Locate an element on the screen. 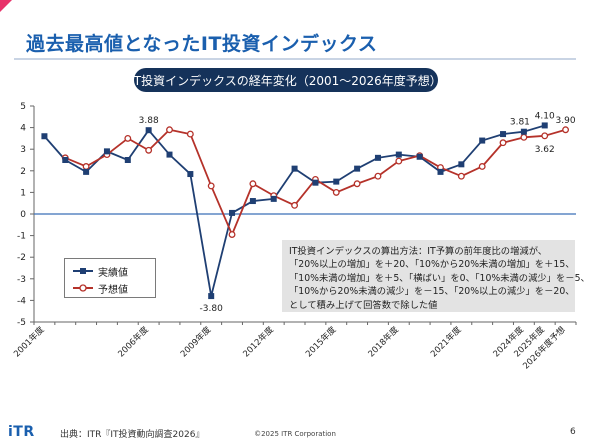 The width and height of the screenshot is (590, 440). y-tick-label: 2 is located at coordinates (23, 172).